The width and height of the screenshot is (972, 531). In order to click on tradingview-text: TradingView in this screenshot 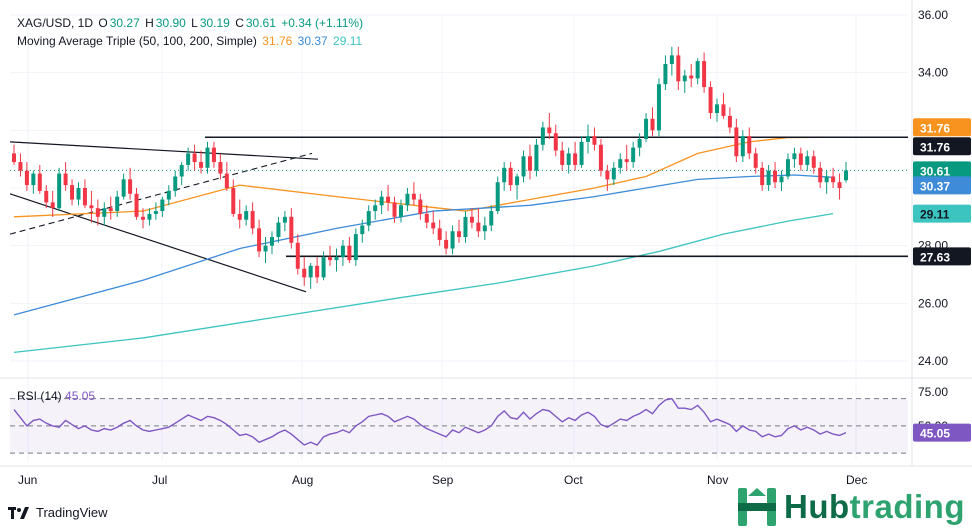, I will do `click(72, 512)`.